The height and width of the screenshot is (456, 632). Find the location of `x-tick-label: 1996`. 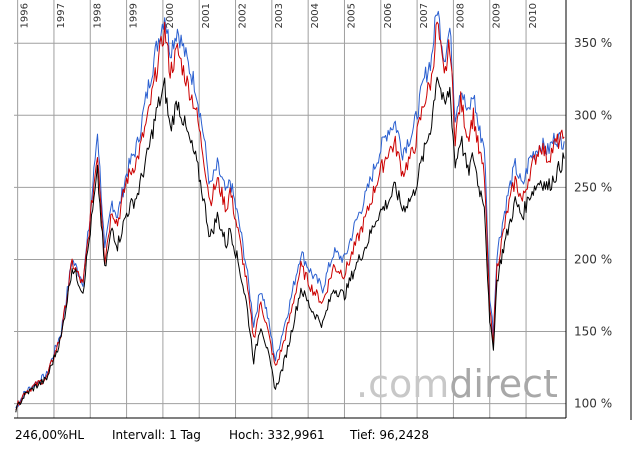

x-tick-label: 1996 is located at coordinates (25, 15).